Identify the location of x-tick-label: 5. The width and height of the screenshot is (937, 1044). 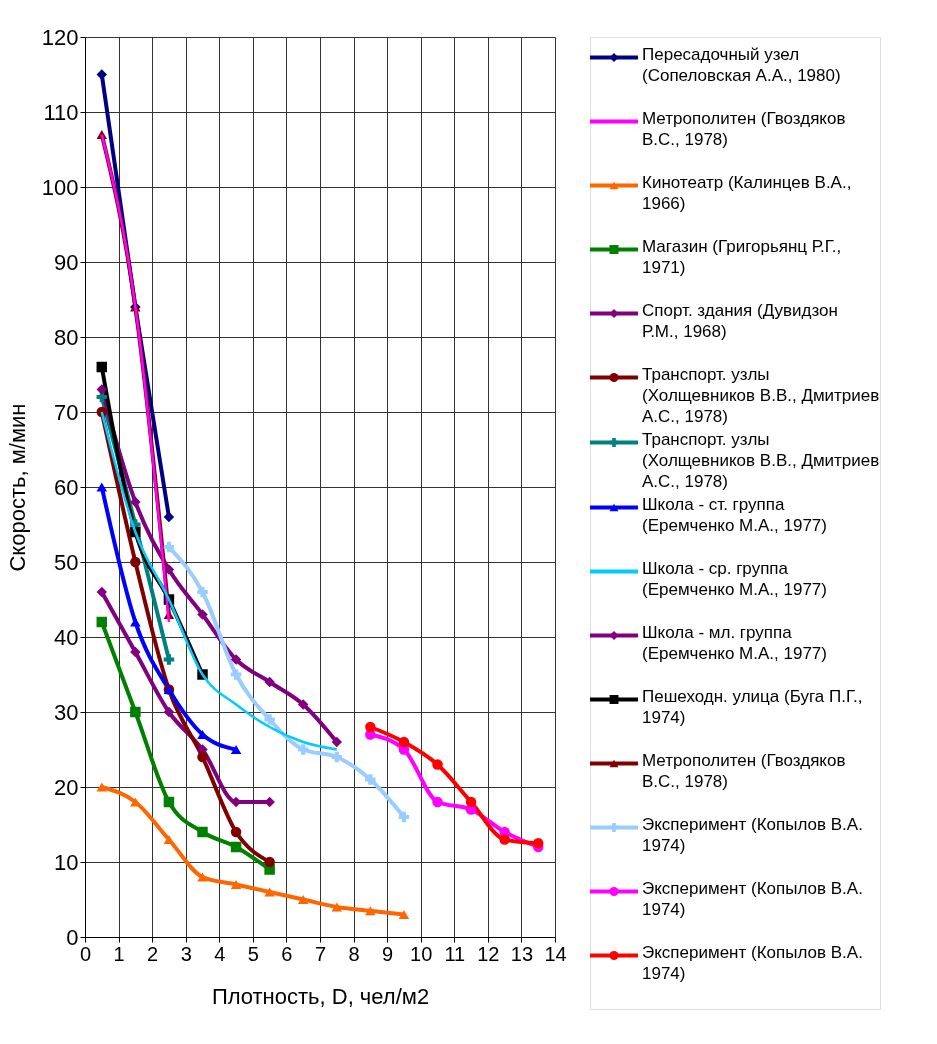
(253, 953).